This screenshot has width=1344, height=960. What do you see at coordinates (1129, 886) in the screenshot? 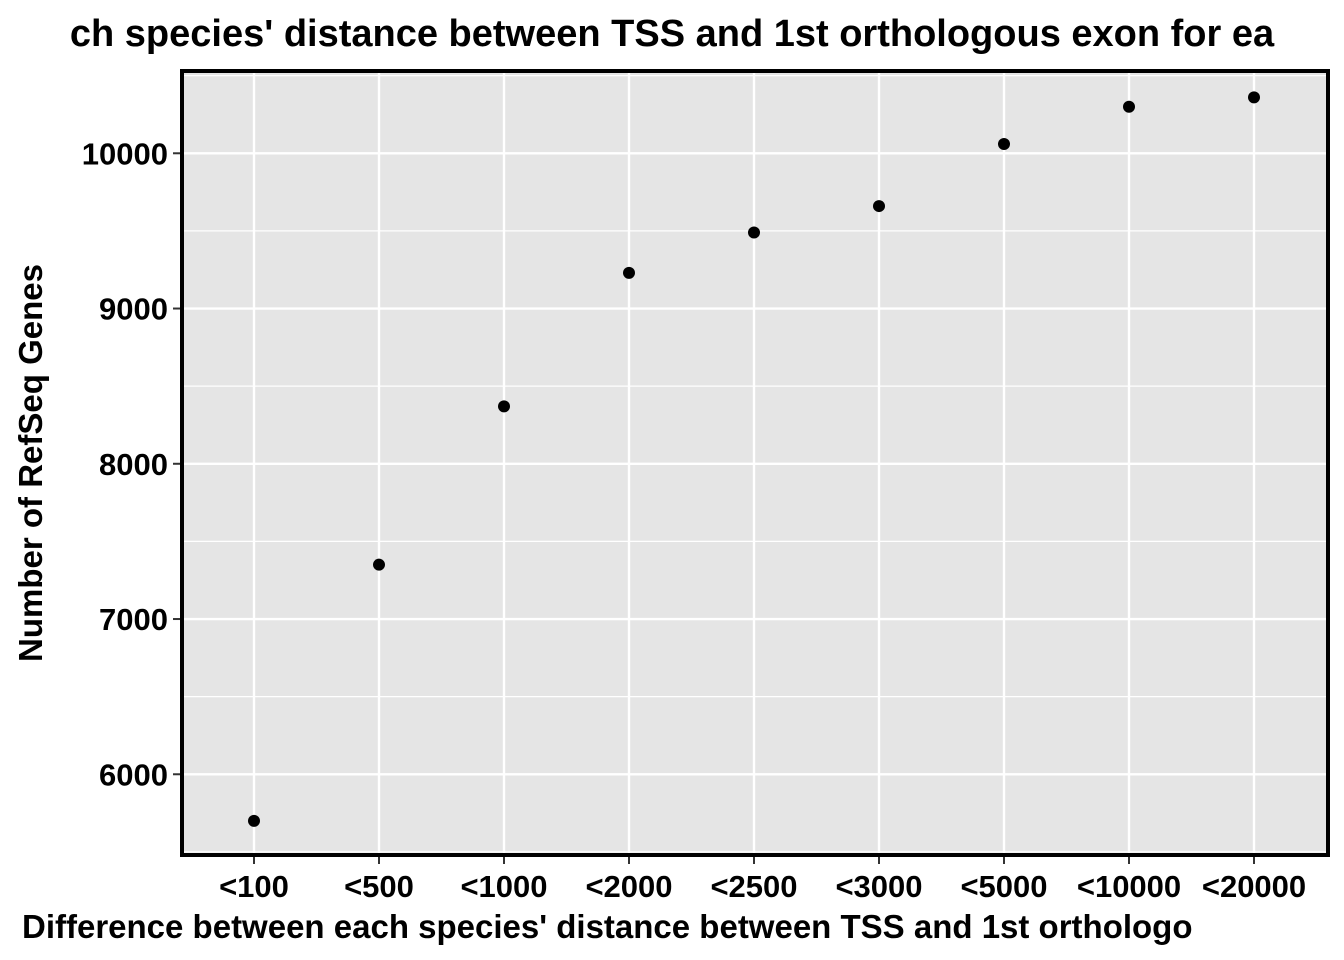
I see `x-tick-label: <10000` at bounding box center [1129, 886].